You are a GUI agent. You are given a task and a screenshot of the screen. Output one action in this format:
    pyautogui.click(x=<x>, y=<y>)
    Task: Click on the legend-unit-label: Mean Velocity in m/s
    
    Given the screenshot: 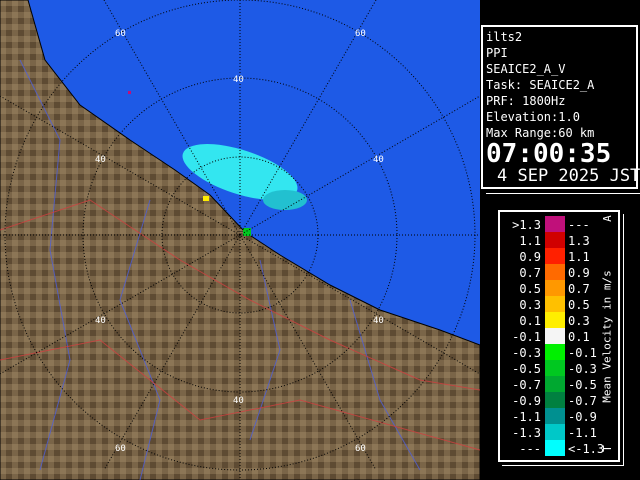 What is the action you would take?
    pyautogui.click(x=607, y=336)
    